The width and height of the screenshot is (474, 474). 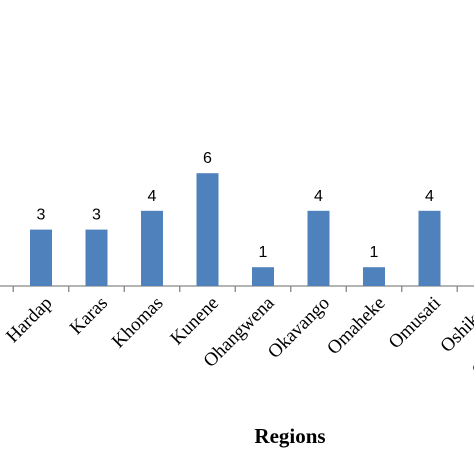 I want to click on category-label-karas: Karas, so click(x=89, y=316).